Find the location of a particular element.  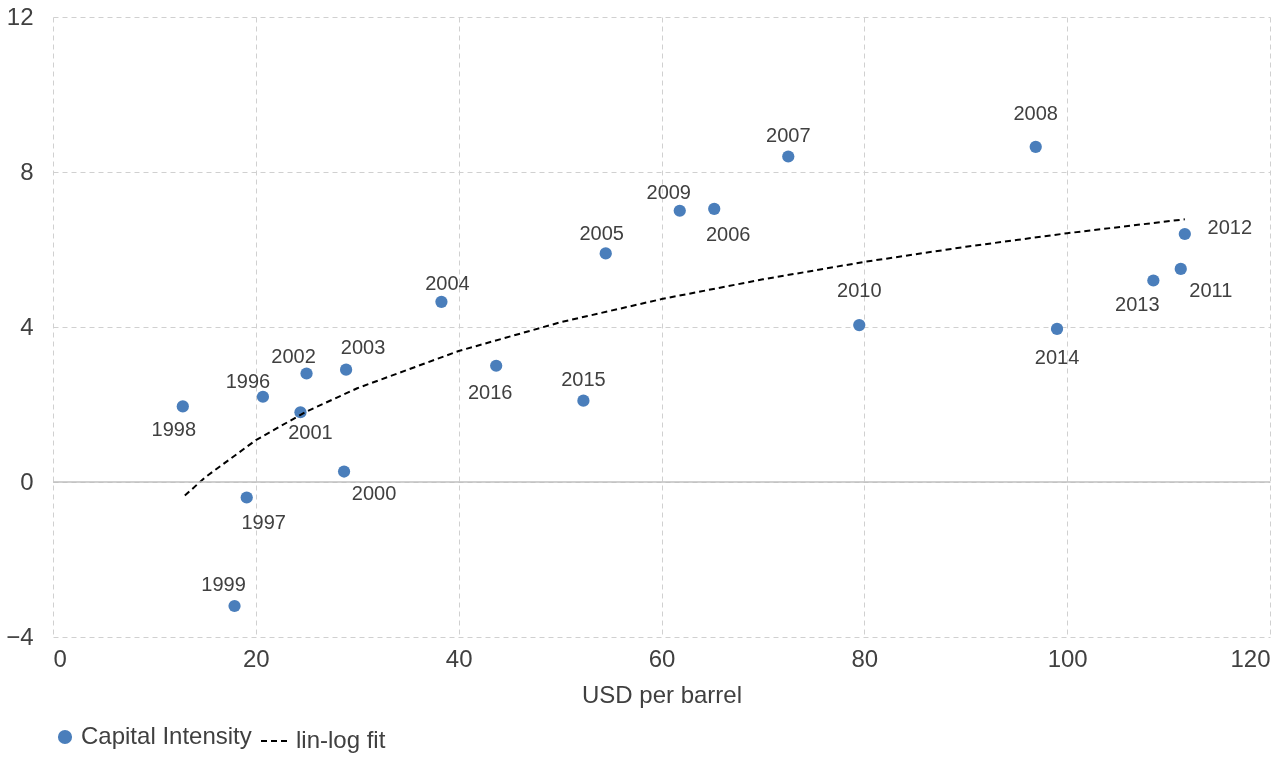

x-tick-label: 0 is located at coordinates (60, 658).